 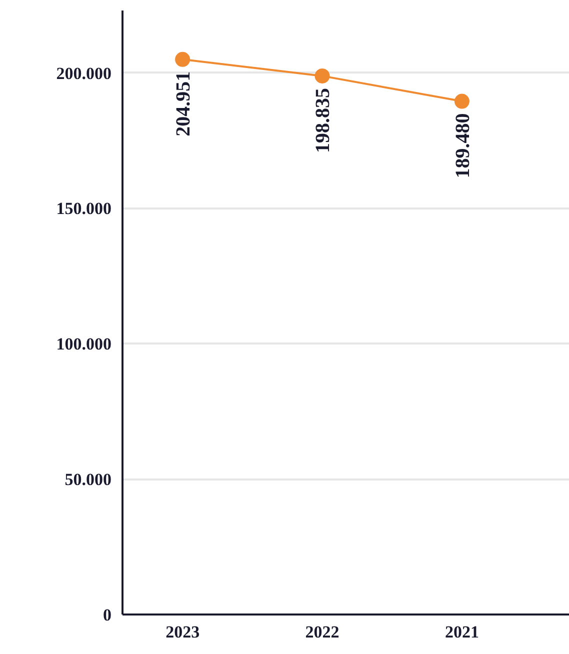 What do you see at coordinates (84, 344) in the screenshot?
I see `y-tick-label: 100.000` at bounding box center [84, 344].